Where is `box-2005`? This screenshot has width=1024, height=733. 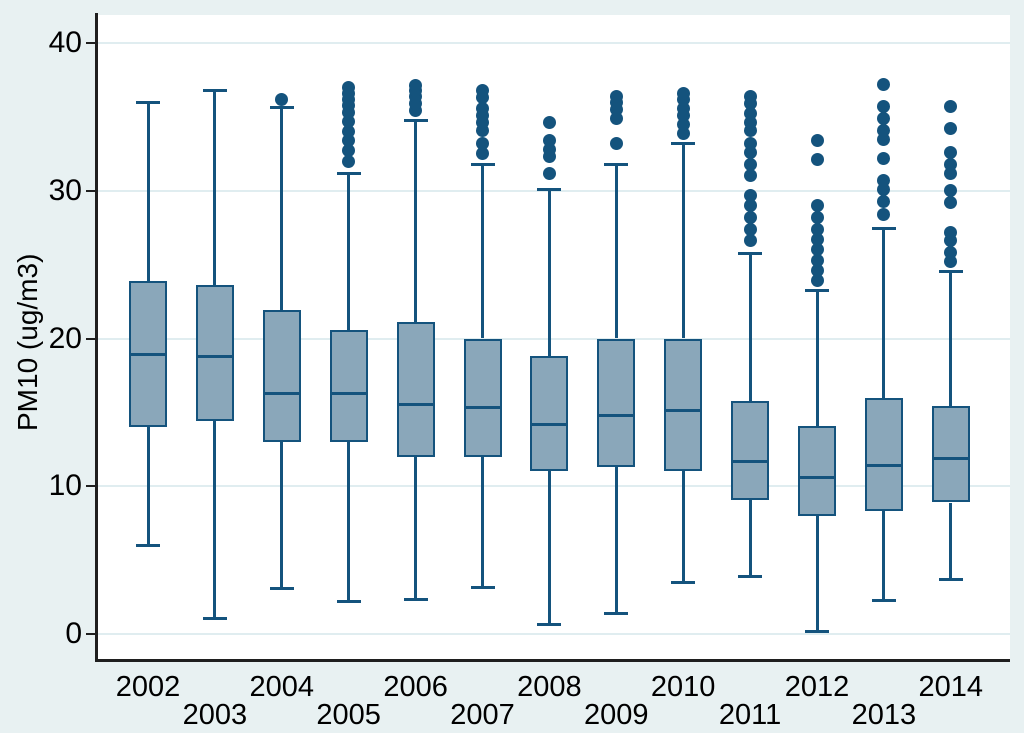
box-2005 is located at coordinates (348, 385).